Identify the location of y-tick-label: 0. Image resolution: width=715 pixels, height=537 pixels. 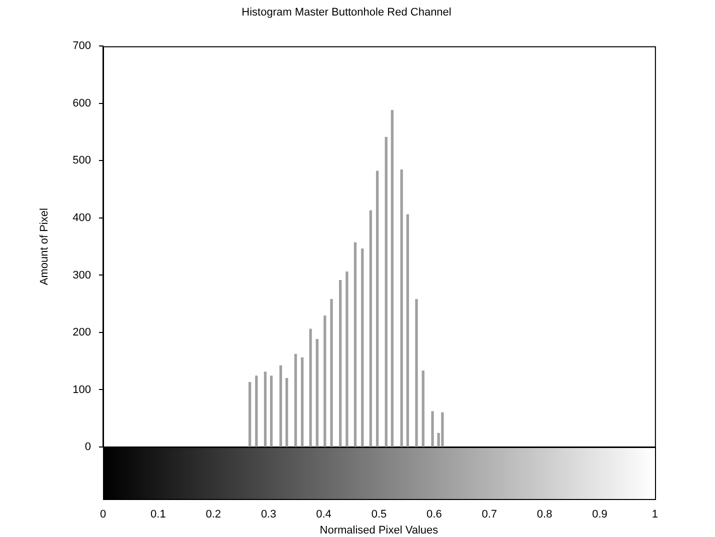
(87, 447).